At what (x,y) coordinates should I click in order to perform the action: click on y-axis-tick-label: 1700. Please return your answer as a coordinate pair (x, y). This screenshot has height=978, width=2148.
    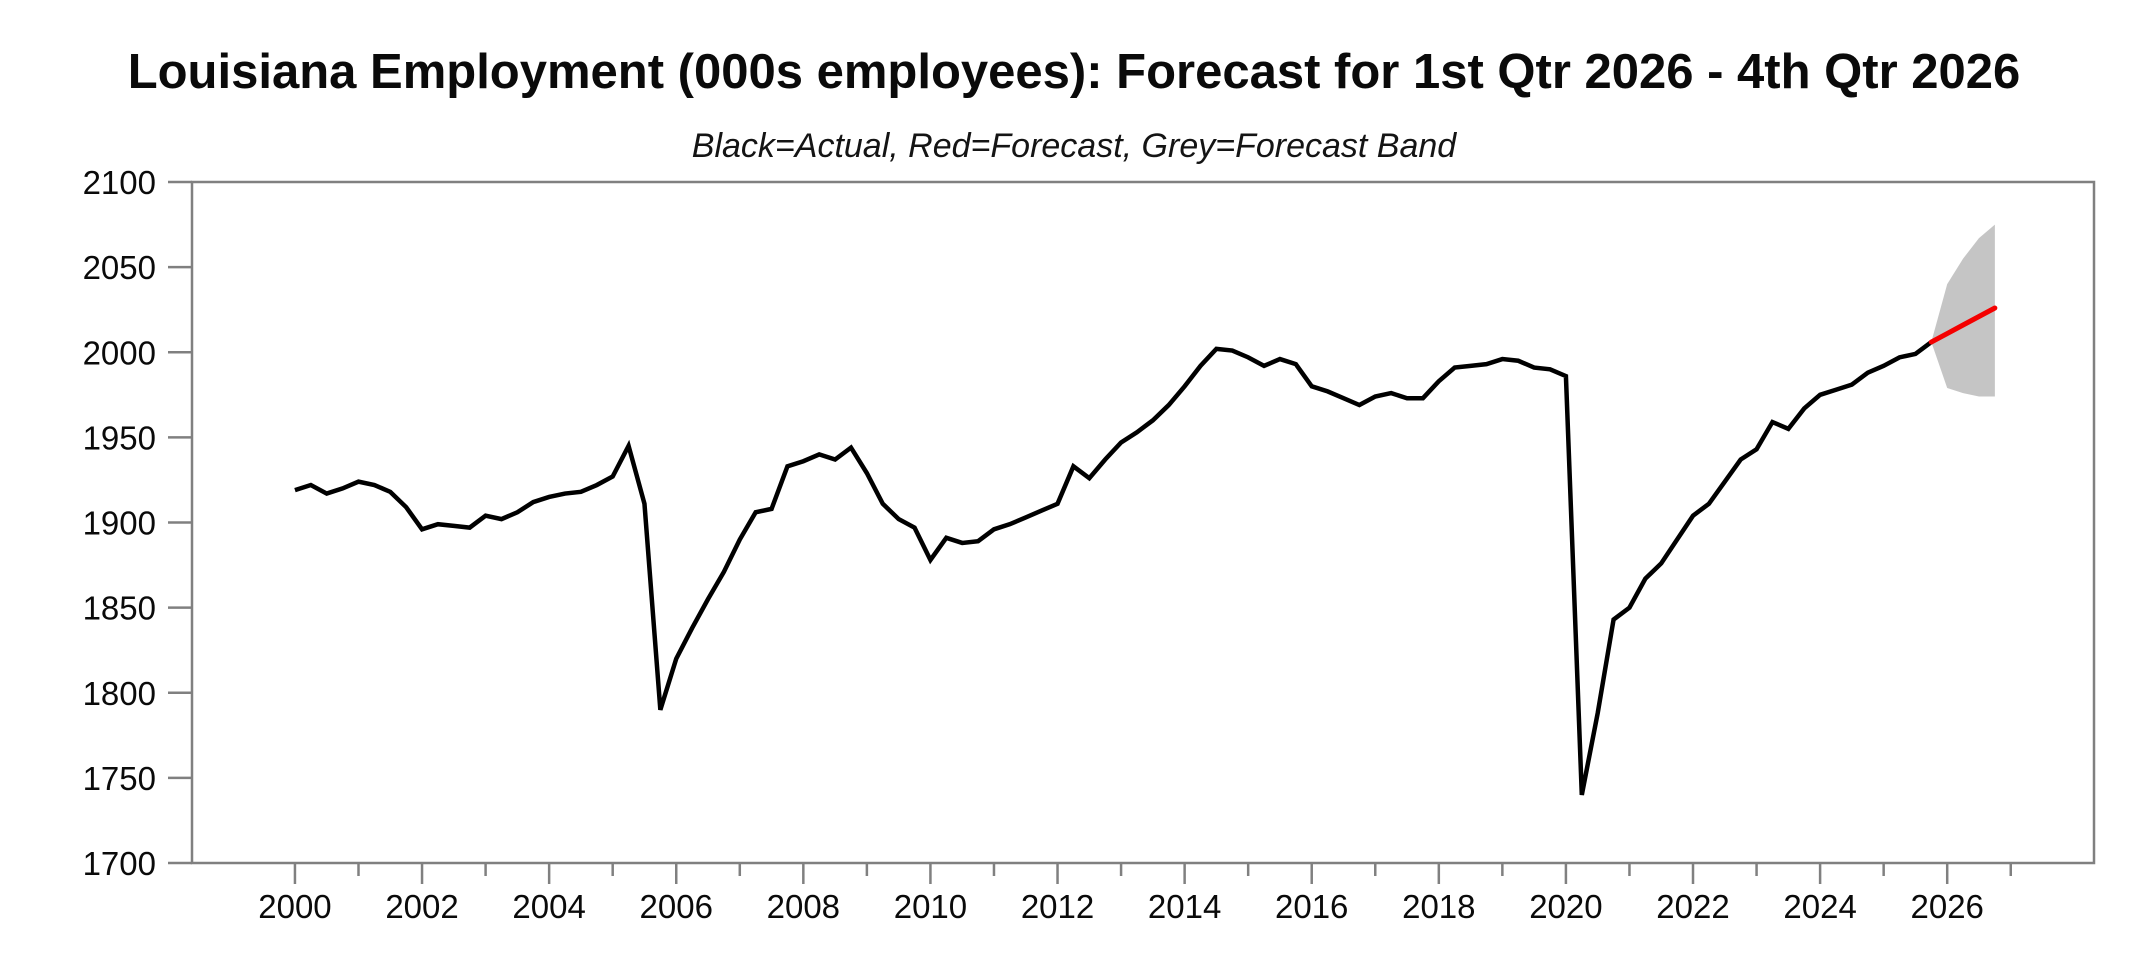
    Looking at the image, I should click on (119, 863).